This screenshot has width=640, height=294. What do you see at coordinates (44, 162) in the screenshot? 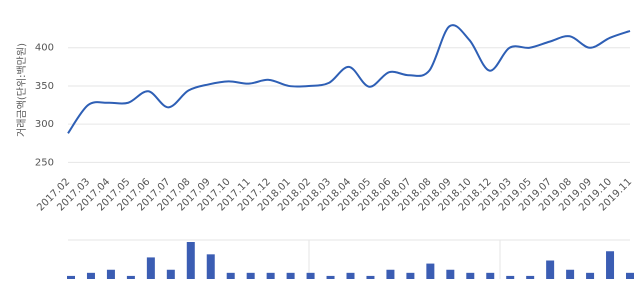
I see `y-tick-label: 250` at bounding box center [44, 162].